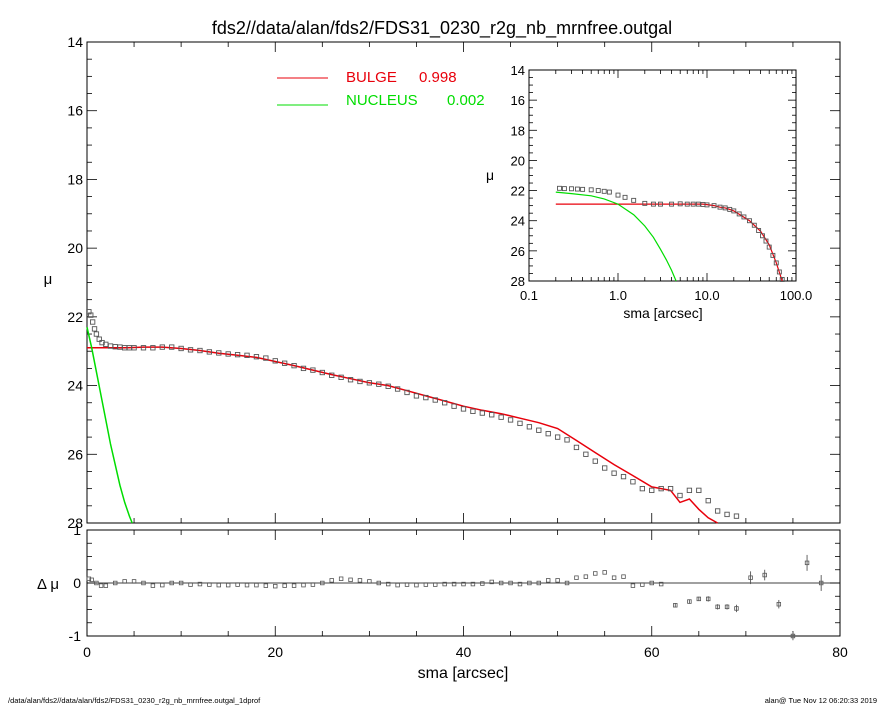 Image resolution: width=885 pixels, height=708 pixels. I want to click on legend: BULGE 0.998 NUCLEUS 0.002, so click(381, 89).